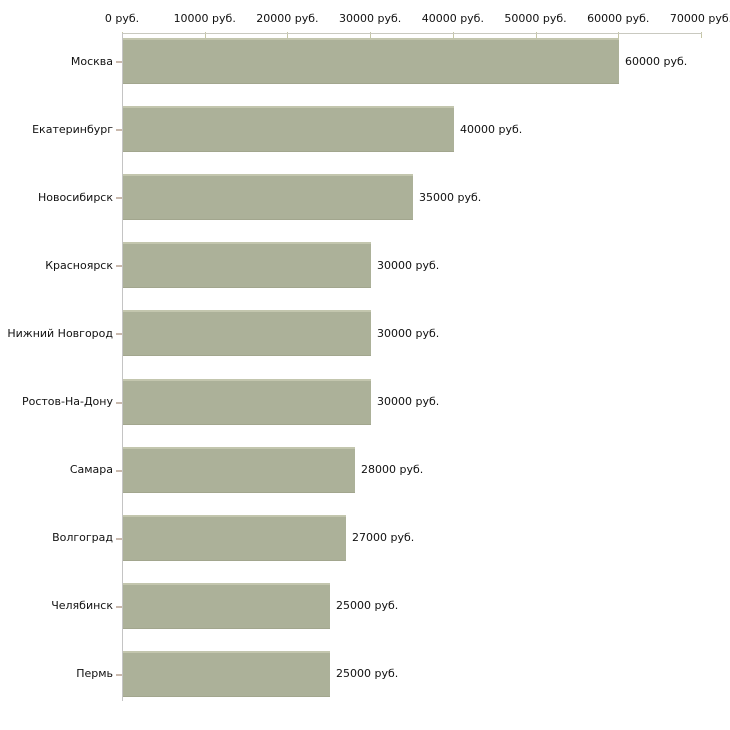 The image size is (730, 730). I want to click on x-tick-label: 20000 руб., so click(287, 18).